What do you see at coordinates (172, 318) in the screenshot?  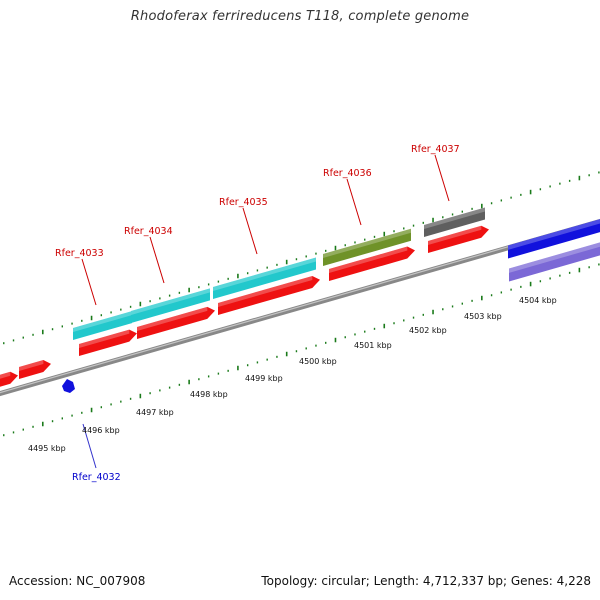 I see `cds-rfer-4034-highlight` at bounding box center [172, 318].